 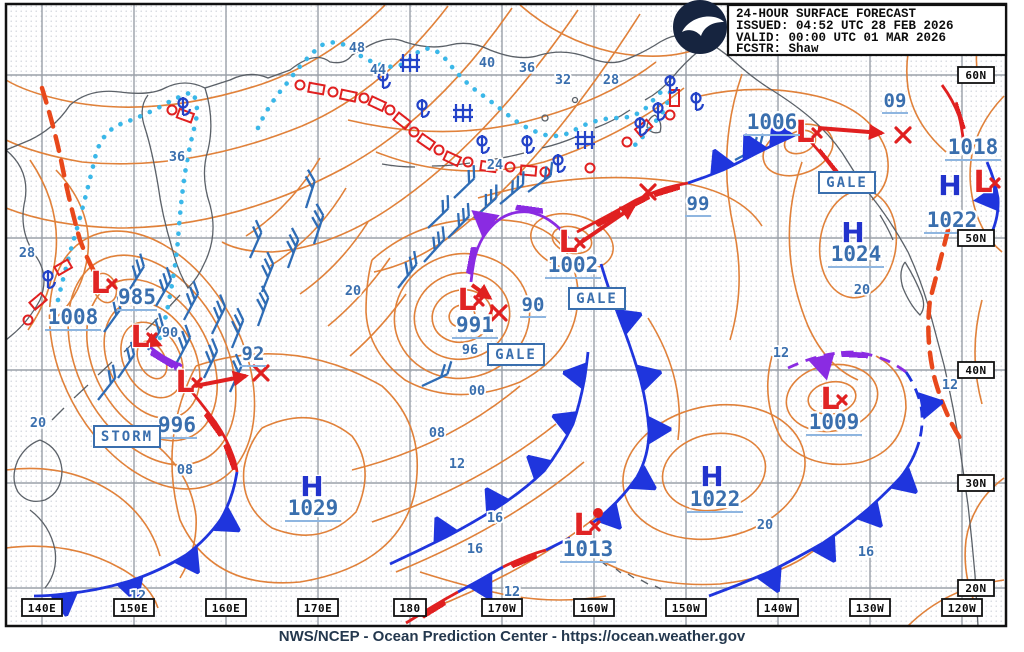 What do you see at coordinates (975, 238) in the screenshot?
I see `lat-label: 50N` at bounding box center [975, 238].